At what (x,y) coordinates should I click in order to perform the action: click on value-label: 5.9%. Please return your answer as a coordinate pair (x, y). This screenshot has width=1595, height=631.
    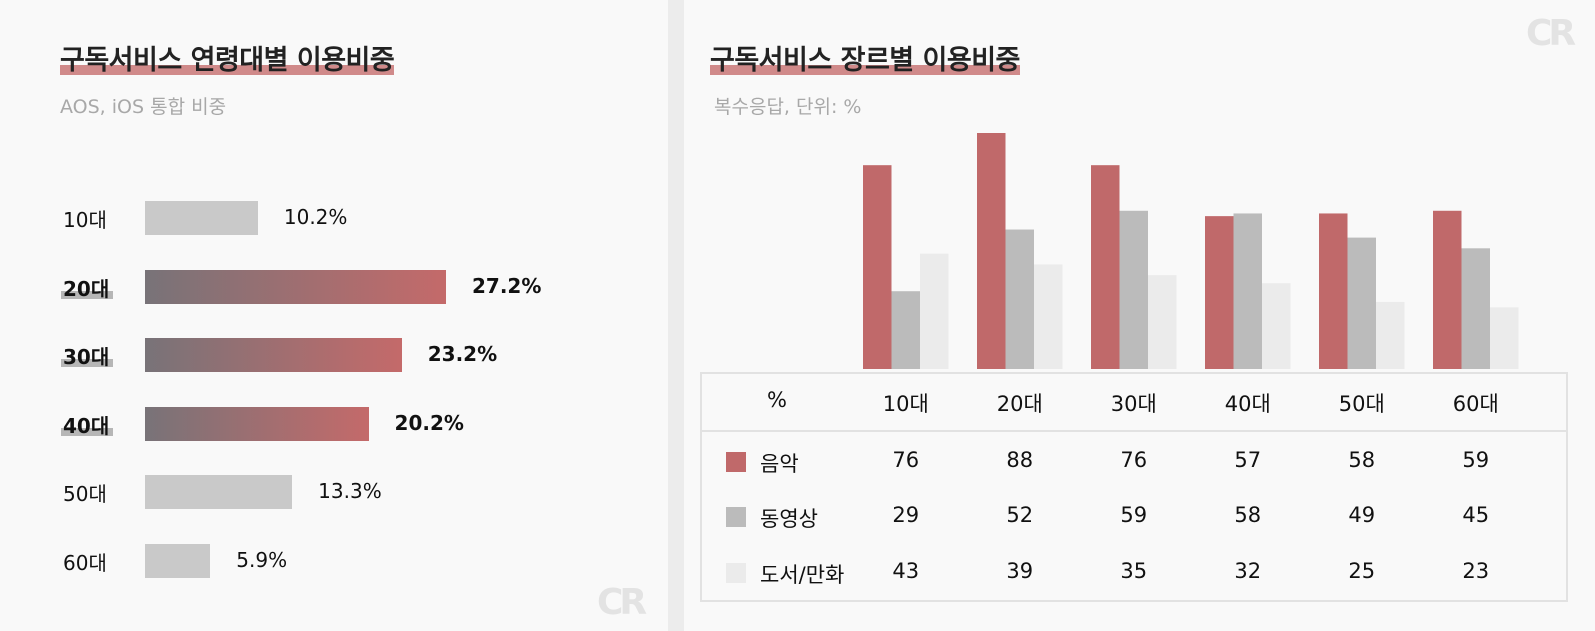
    Looking at the image, I should click on (262, 559).